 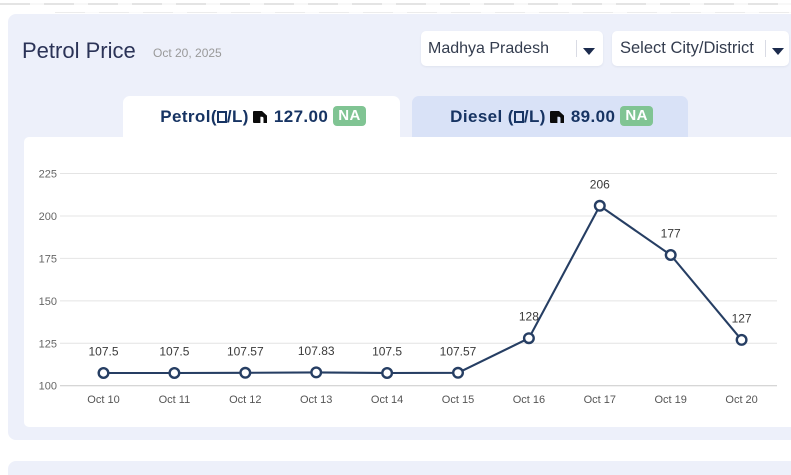 What do you see at coordinates (316, 351) in the screenshot?
I see `svg-text: 107.83` at bounding box center [316, 351].